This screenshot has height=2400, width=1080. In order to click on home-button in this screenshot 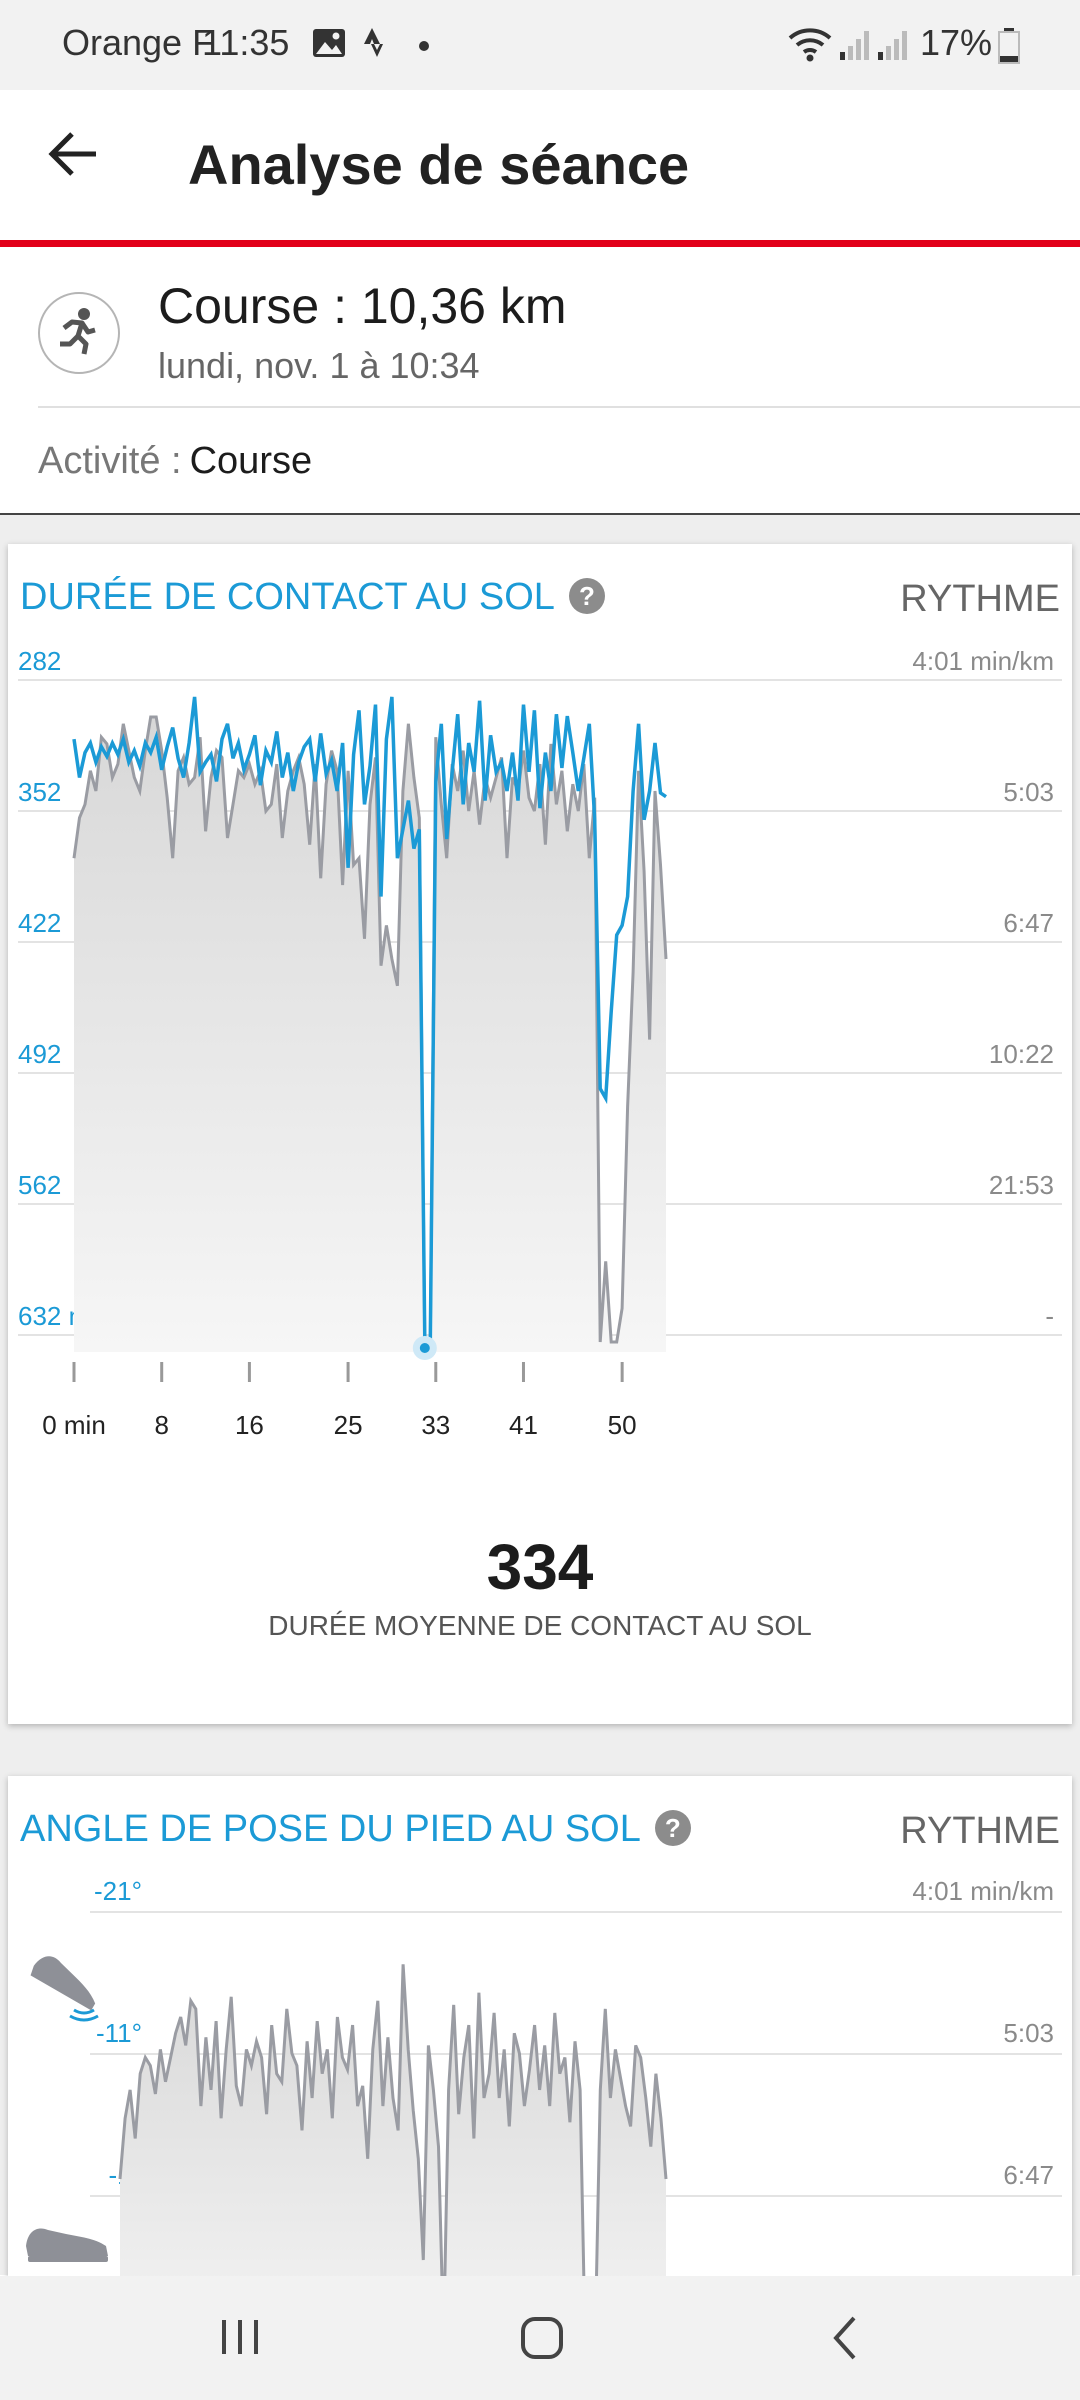, I will do `click(542, 2338)`.